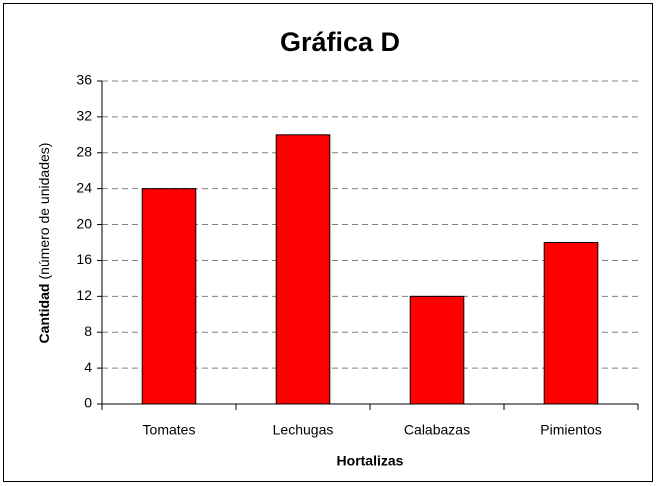  What do you see at coordinates (88, 367) in the screenshot?
I see `y-tick-label: 4` at bounding box center [88, 367].